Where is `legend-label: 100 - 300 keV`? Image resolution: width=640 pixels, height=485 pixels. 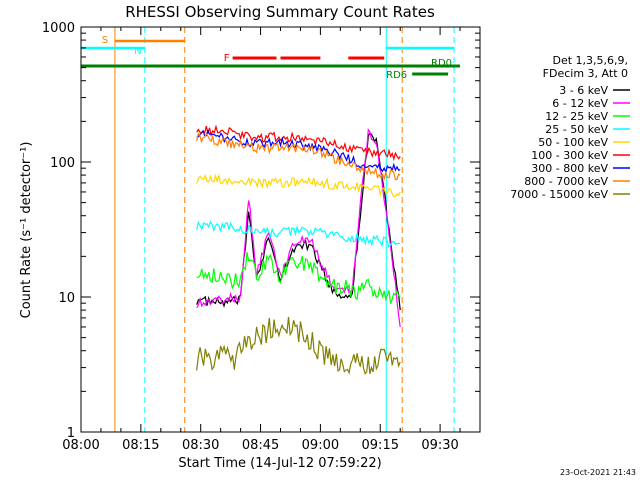 legend-label: 100 - 300 keV is located at coordinates (569, 155).